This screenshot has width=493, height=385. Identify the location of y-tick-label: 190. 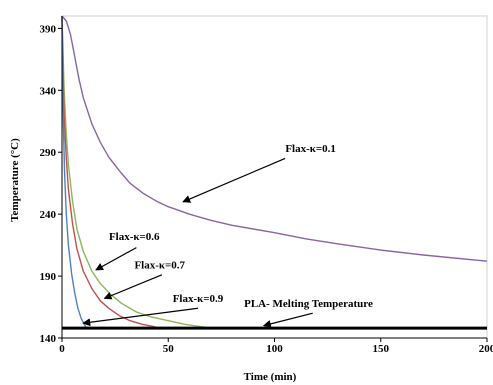
(48, 277).